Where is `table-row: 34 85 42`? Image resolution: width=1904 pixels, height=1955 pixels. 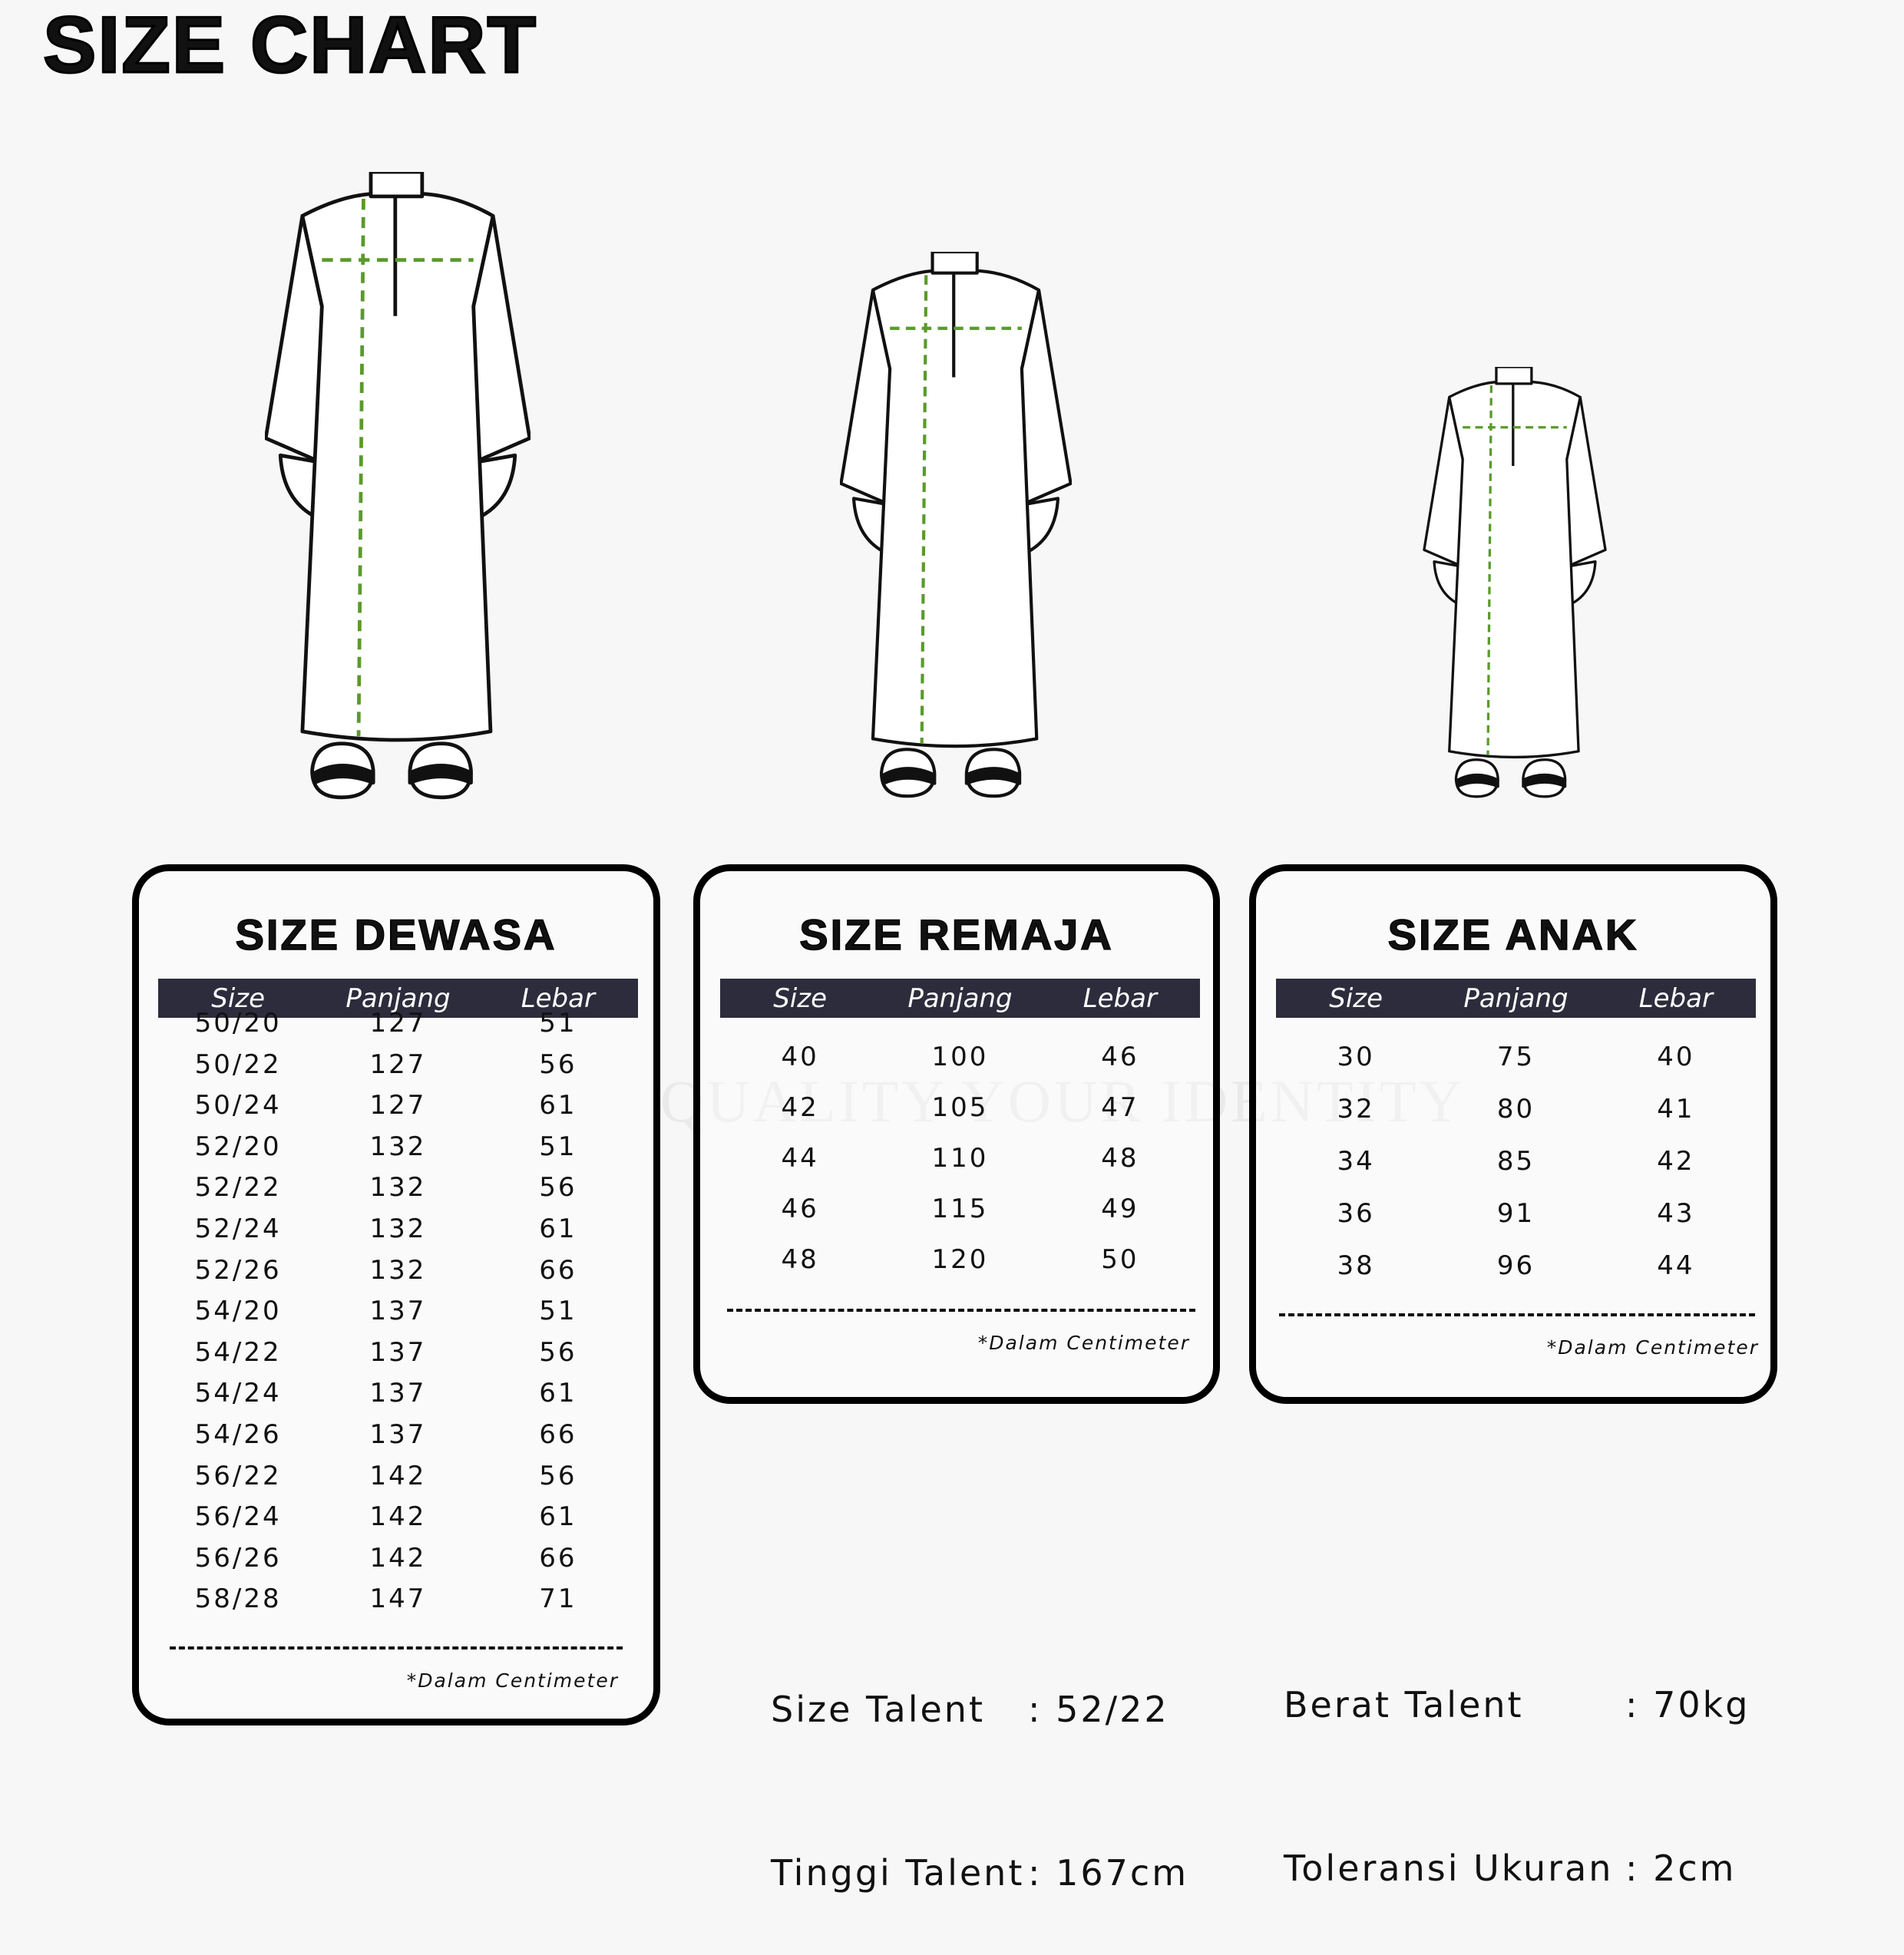
table-row: 34 85 42 is located at coordinates (1516, 1161).